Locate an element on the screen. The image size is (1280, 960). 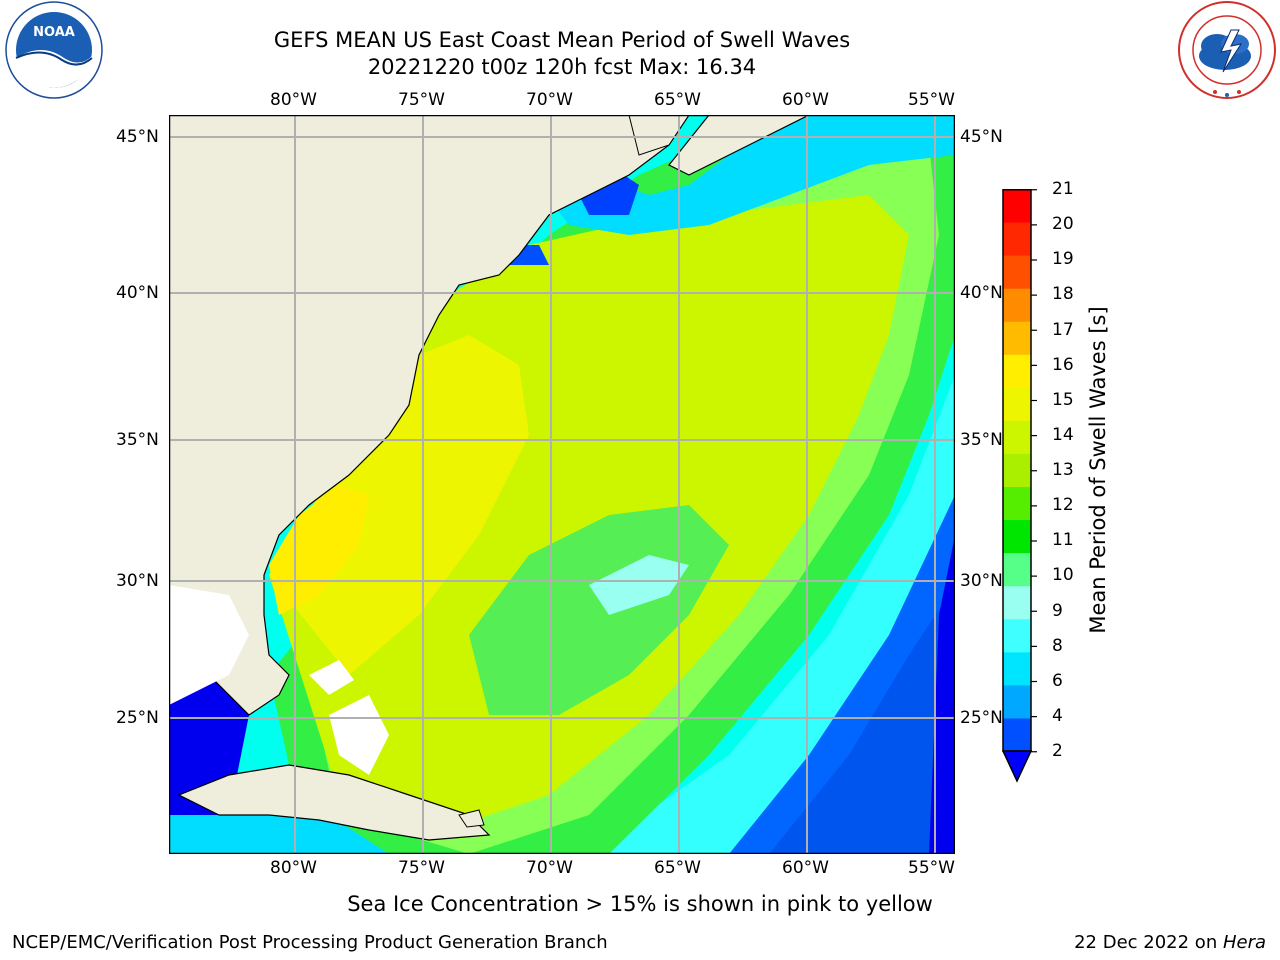
lat-label-left-45n: 45°N is located at coordinates (137, 137).